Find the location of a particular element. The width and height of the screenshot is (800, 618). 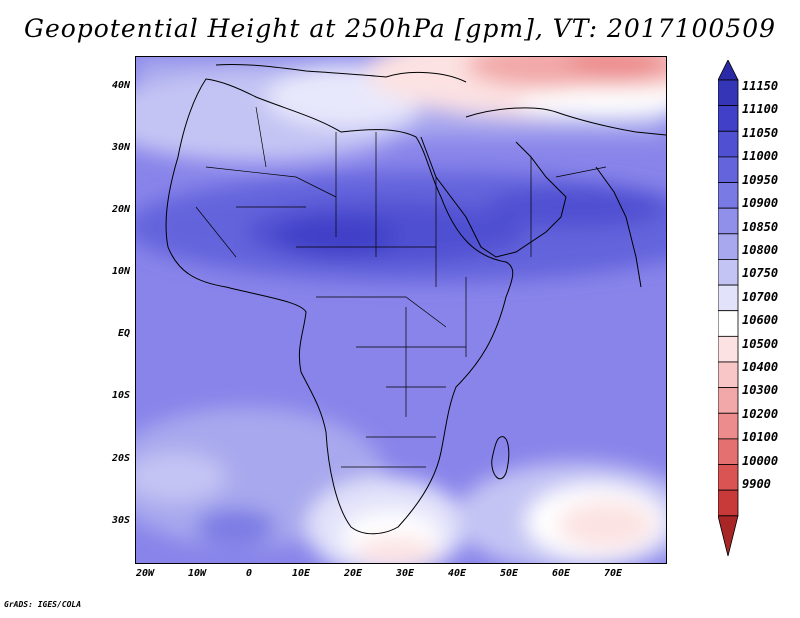

colorbar-label: 10500 is located at coordinates (760, 344).